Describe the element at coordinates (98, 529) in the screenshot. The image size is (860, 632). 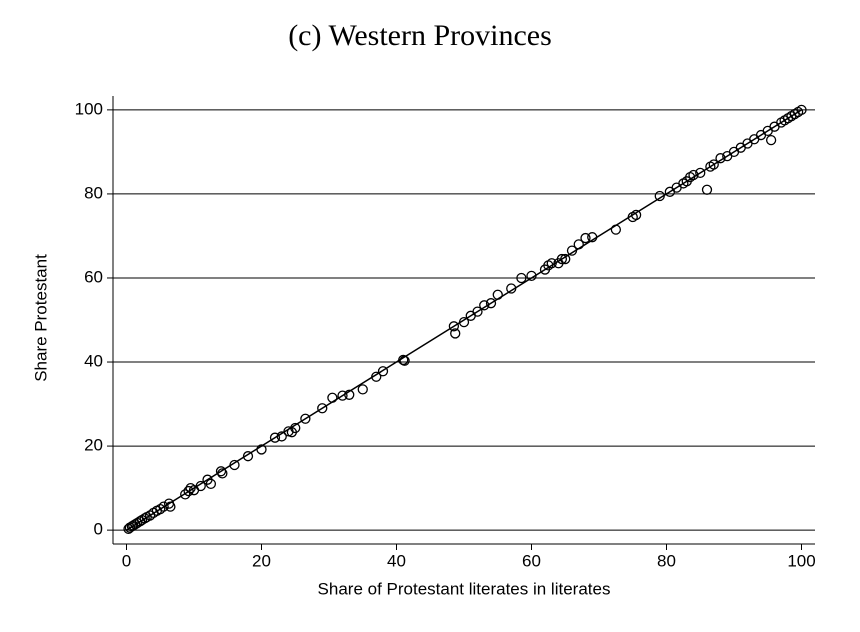
I see `y-tick-label: 0` at that location.